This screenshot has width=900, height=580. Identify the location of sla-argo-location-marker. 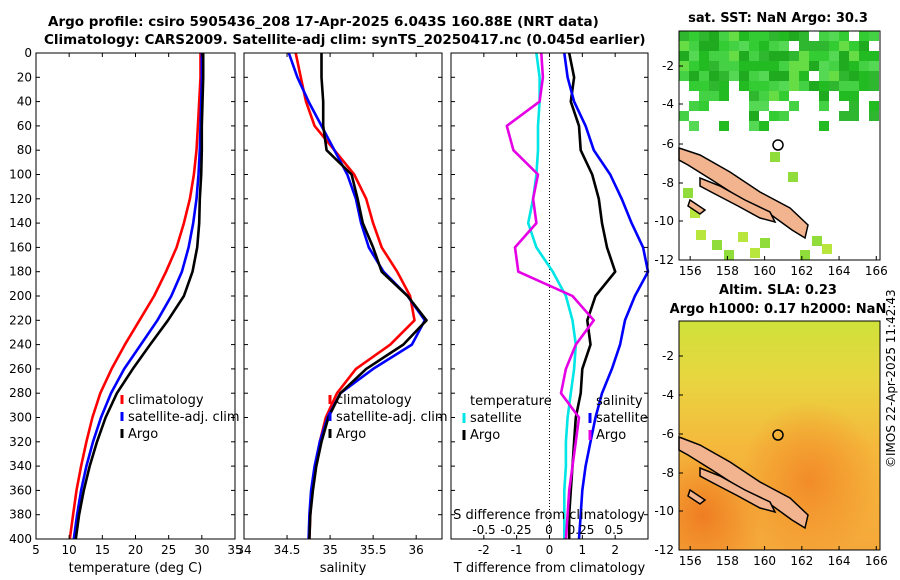
(778, 435).